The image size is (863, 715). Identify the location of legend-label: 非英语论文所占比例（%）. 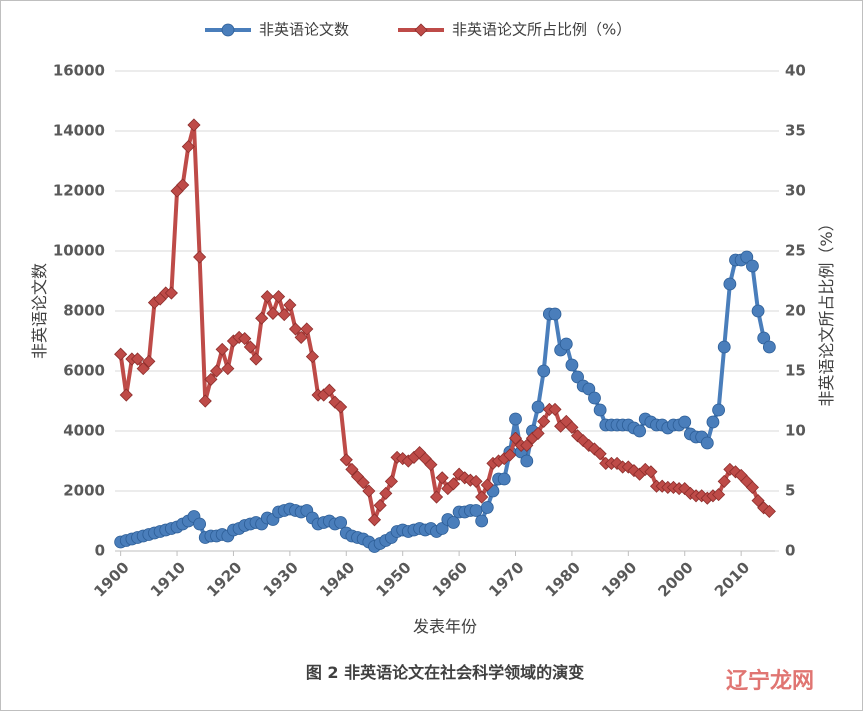
(541, 30).